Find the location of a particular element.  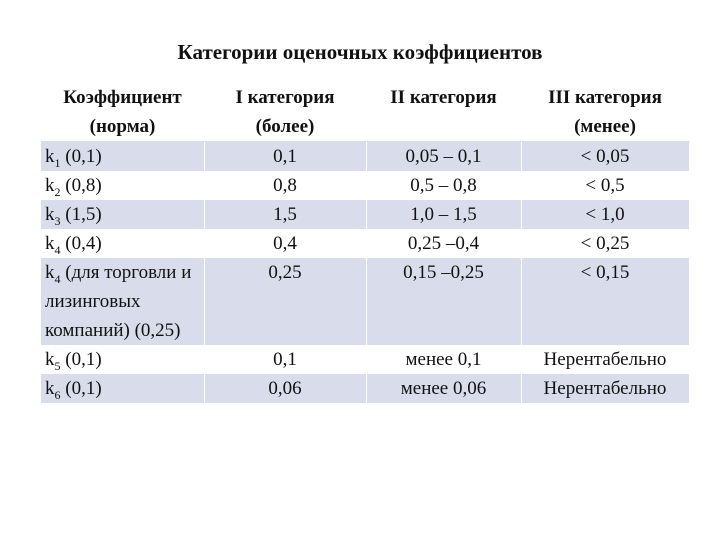

category-2-value: менее 0,1 is located at coordinates (444, 359).